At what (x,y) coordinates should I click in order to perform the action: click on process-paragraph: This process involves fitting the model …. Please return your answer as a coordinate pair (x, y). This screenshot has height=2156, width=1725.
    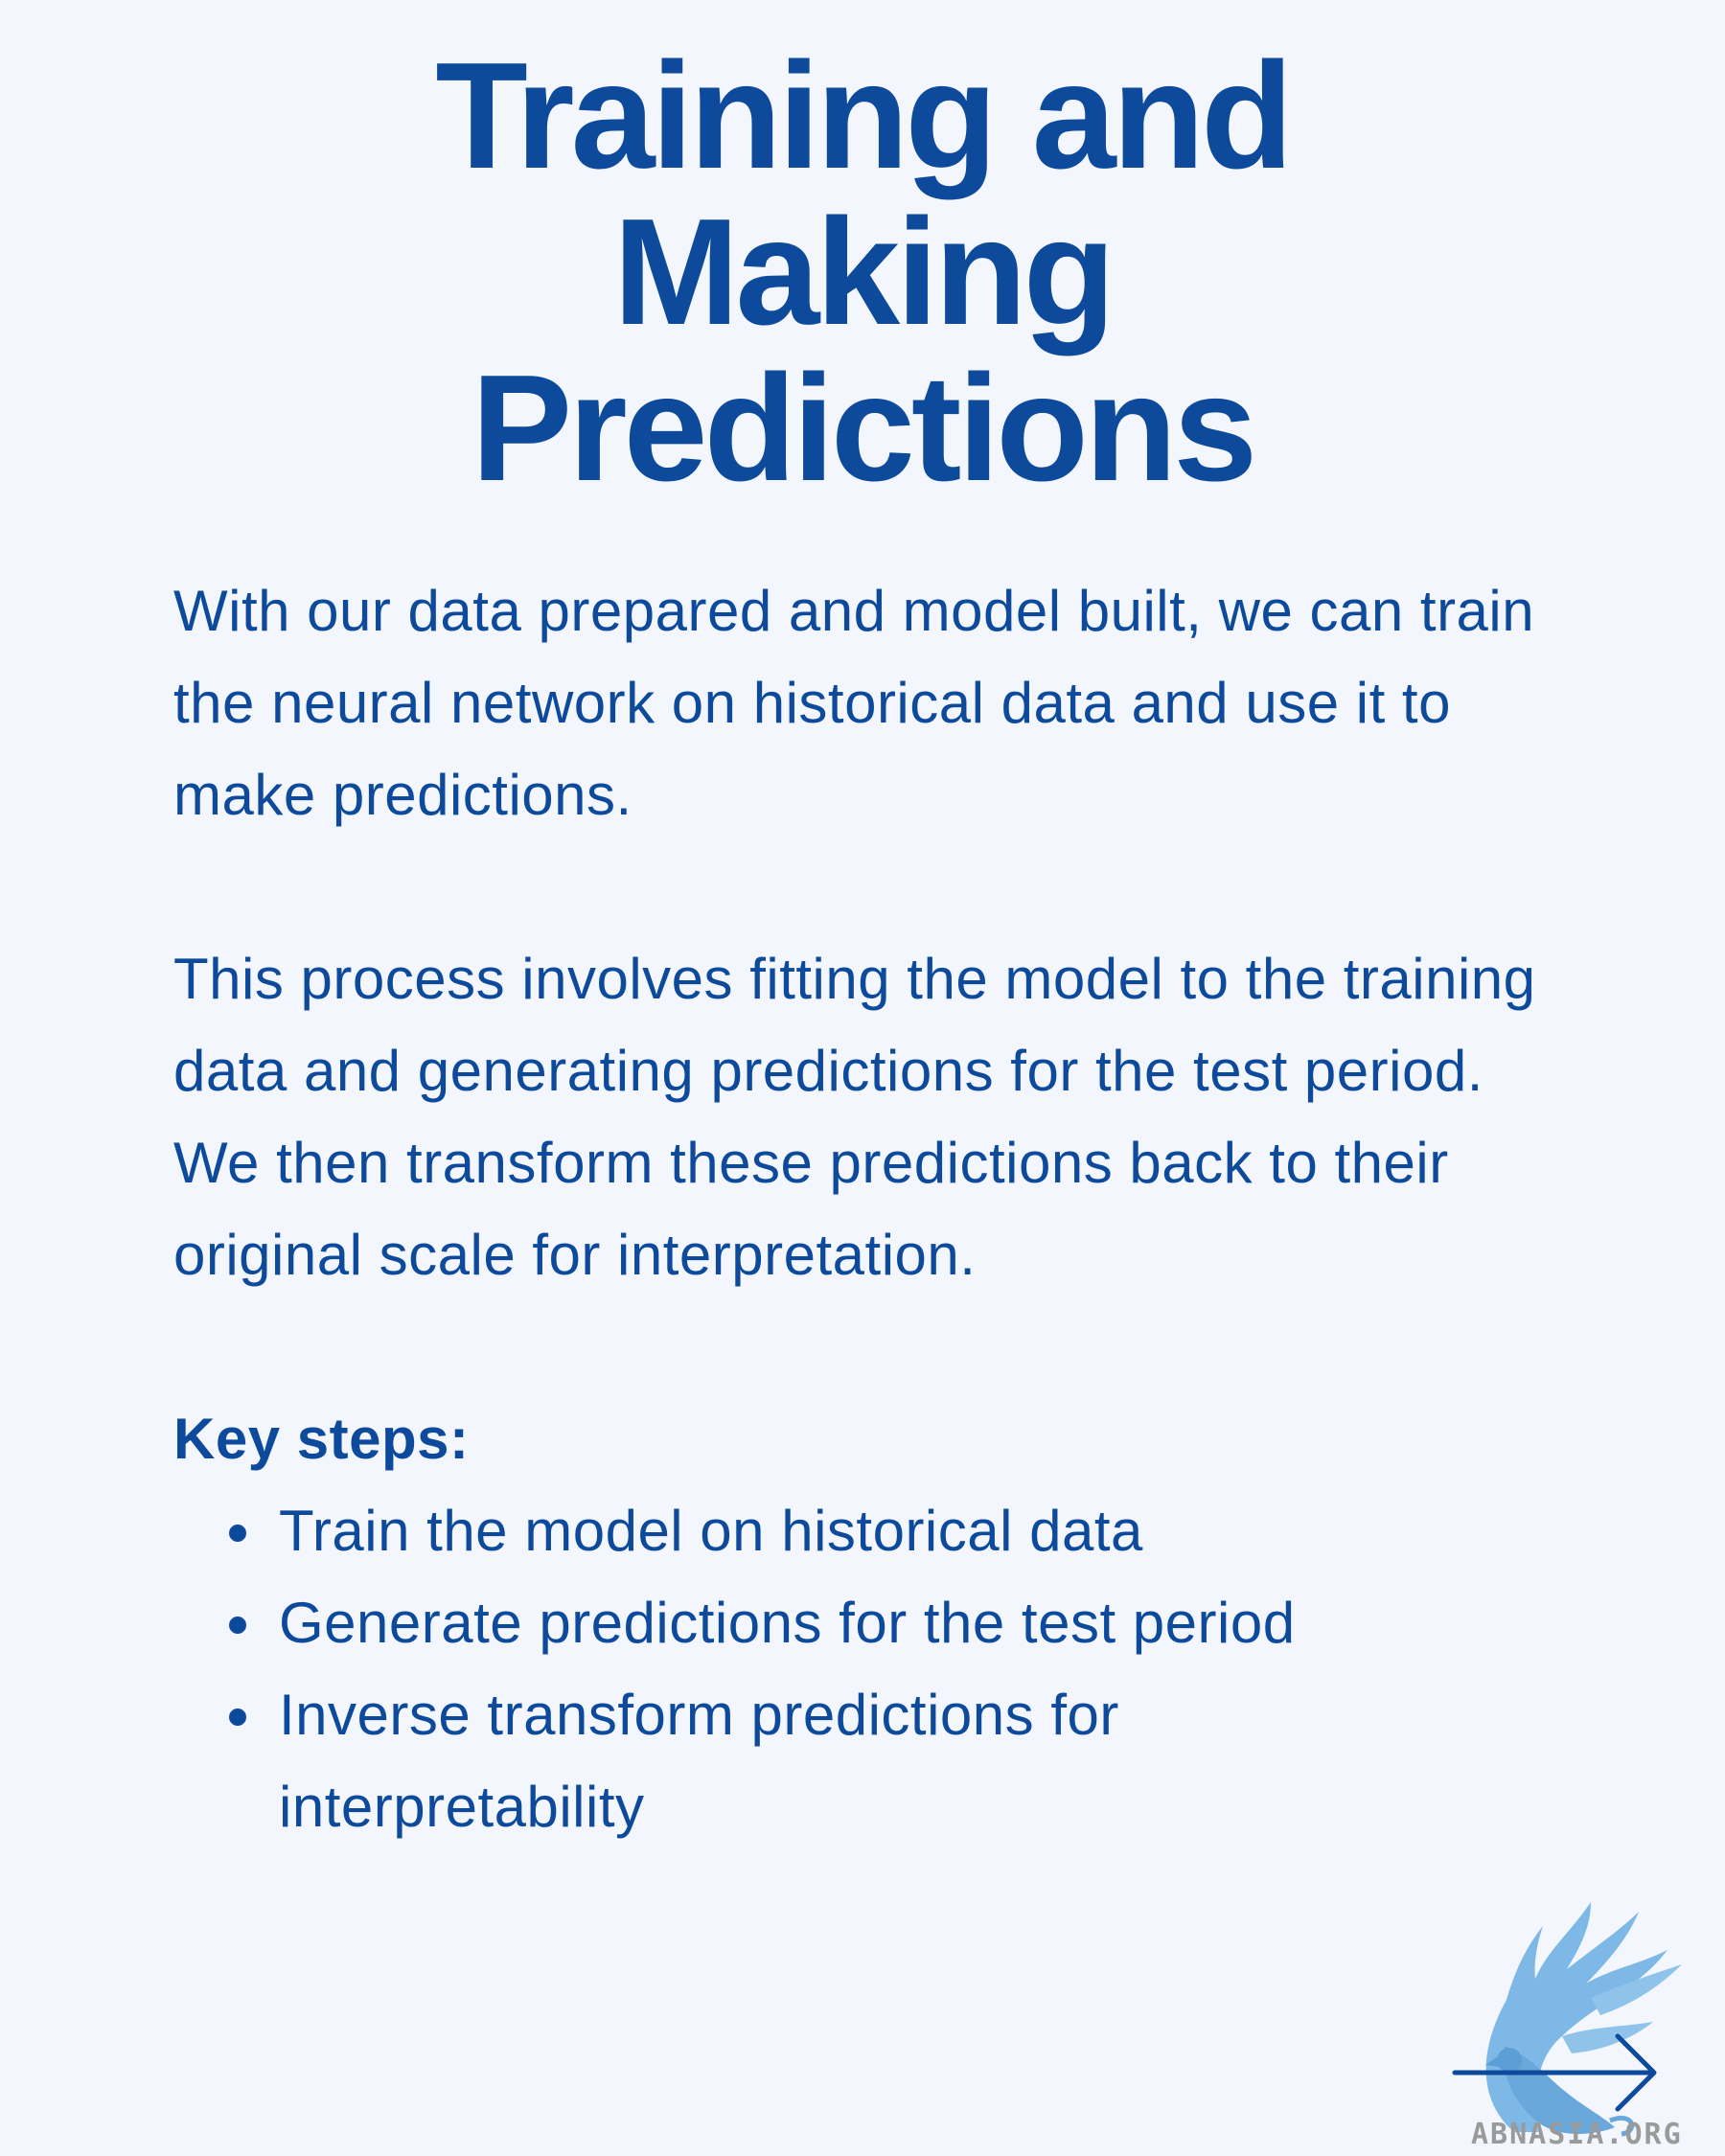
    Looking at the image, I should click on (854, 1117).